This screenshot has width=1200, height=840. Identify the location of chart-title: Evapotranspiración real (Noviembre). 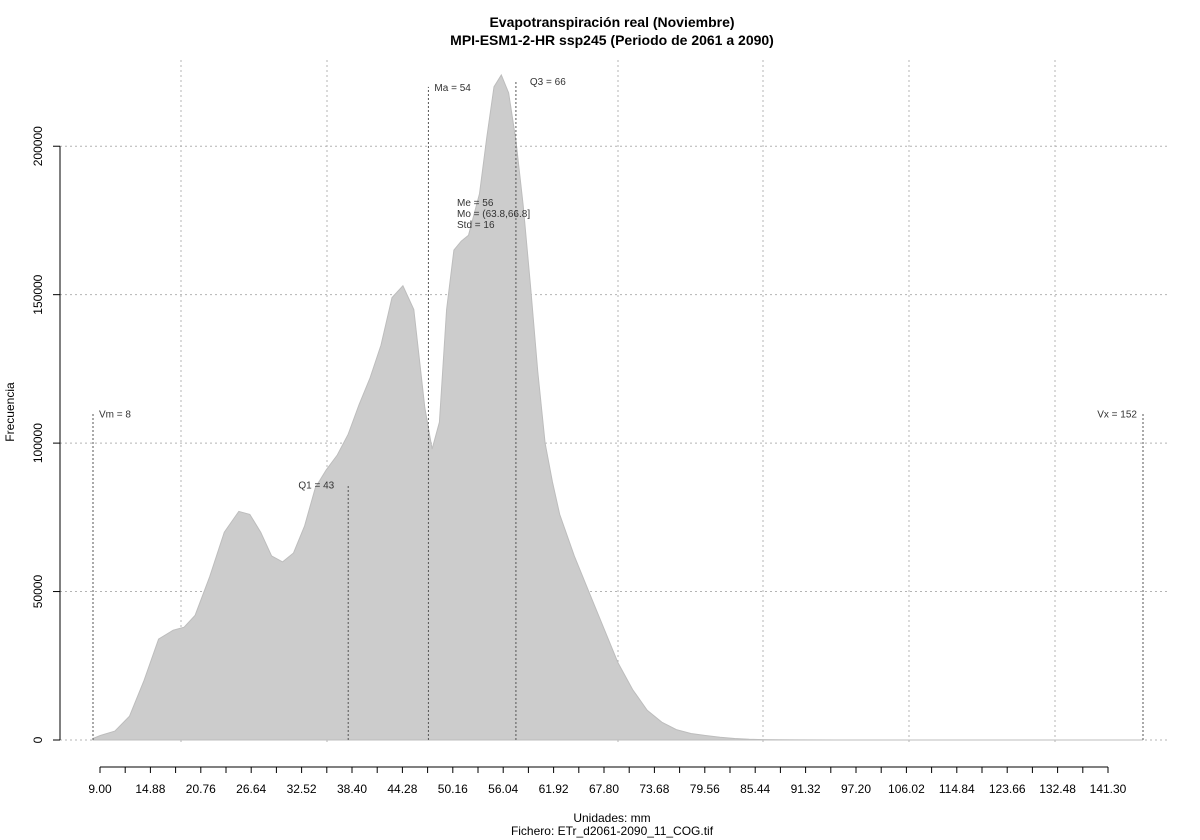
(611, 22).